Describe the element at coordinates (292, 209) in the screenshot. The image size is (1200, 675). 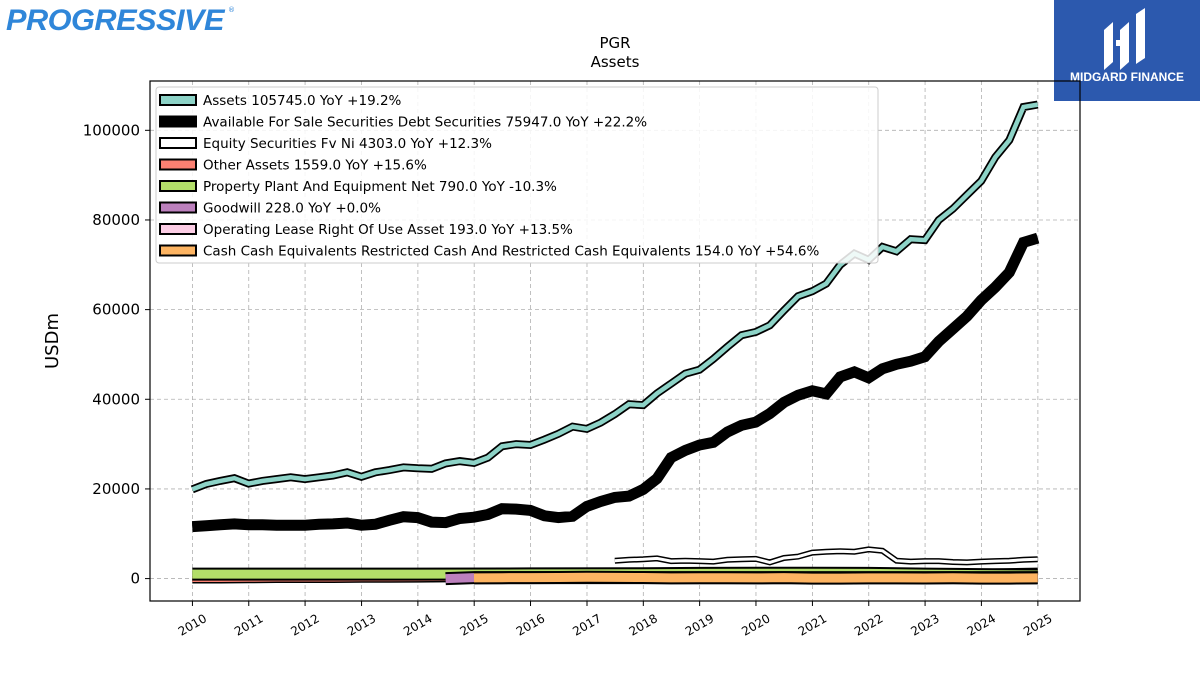
I see `legend-label: Goodwill 228.0 YoY +0.0%` at that location.